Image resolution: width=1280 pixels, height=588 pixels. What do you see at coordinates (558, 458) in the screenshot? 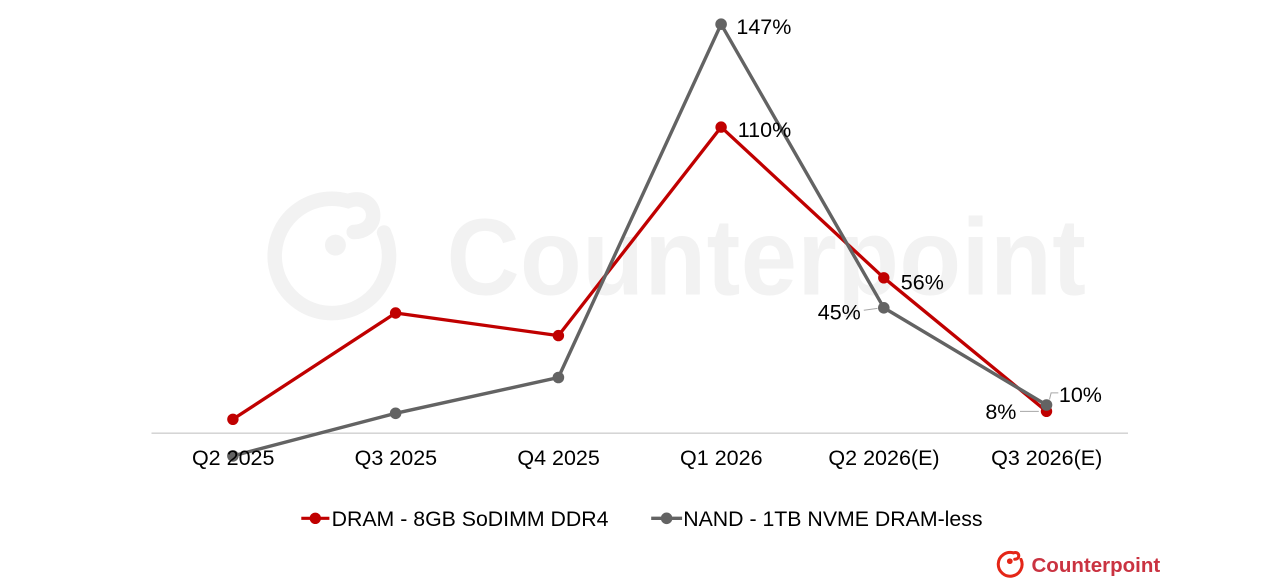
I see `svg-text: Q4 2025` at bounding box center [558, 458].